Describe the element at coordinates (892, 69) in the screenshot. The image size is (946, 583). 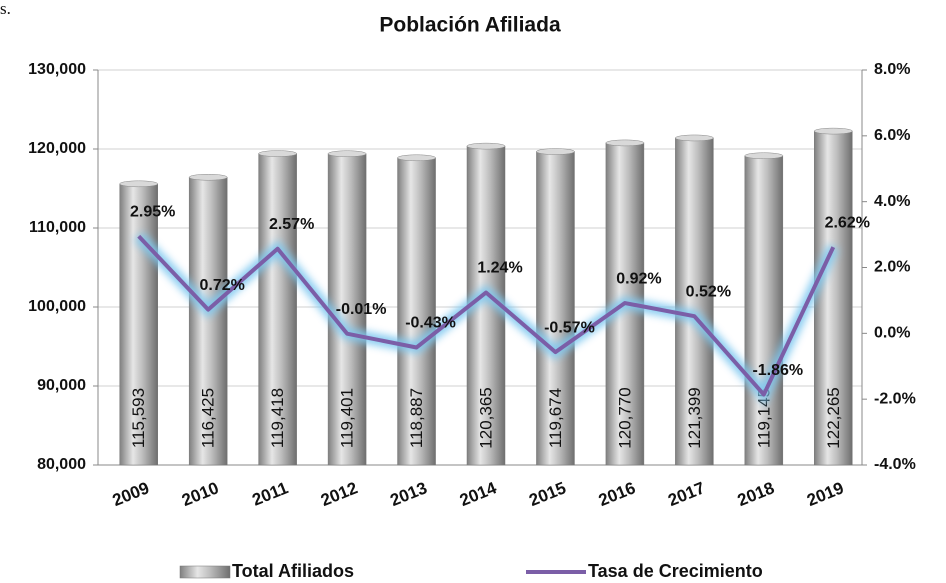
I see `y2-tick-label: 8.0%` at that location.